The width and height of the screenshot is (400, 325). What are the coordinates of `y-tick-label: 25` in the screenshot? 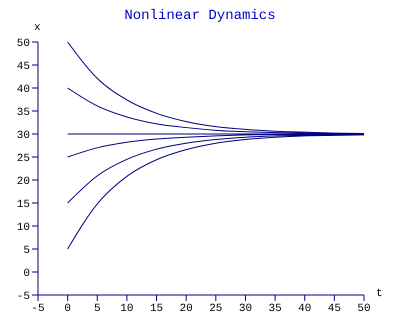 It's located at (23, 158).